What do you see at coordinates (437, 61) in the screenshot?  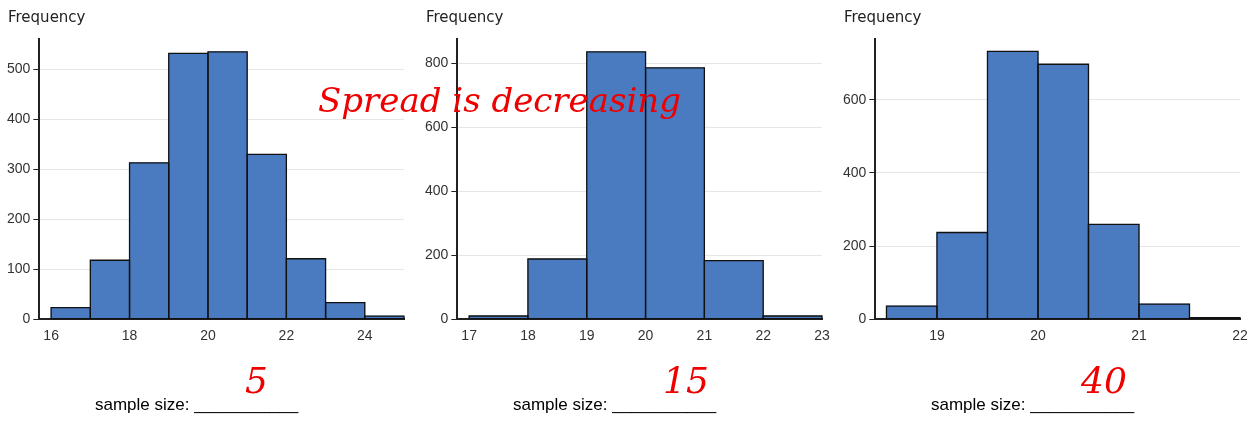 I see `y-tick-label: 800` at bounding box center [437, 61].